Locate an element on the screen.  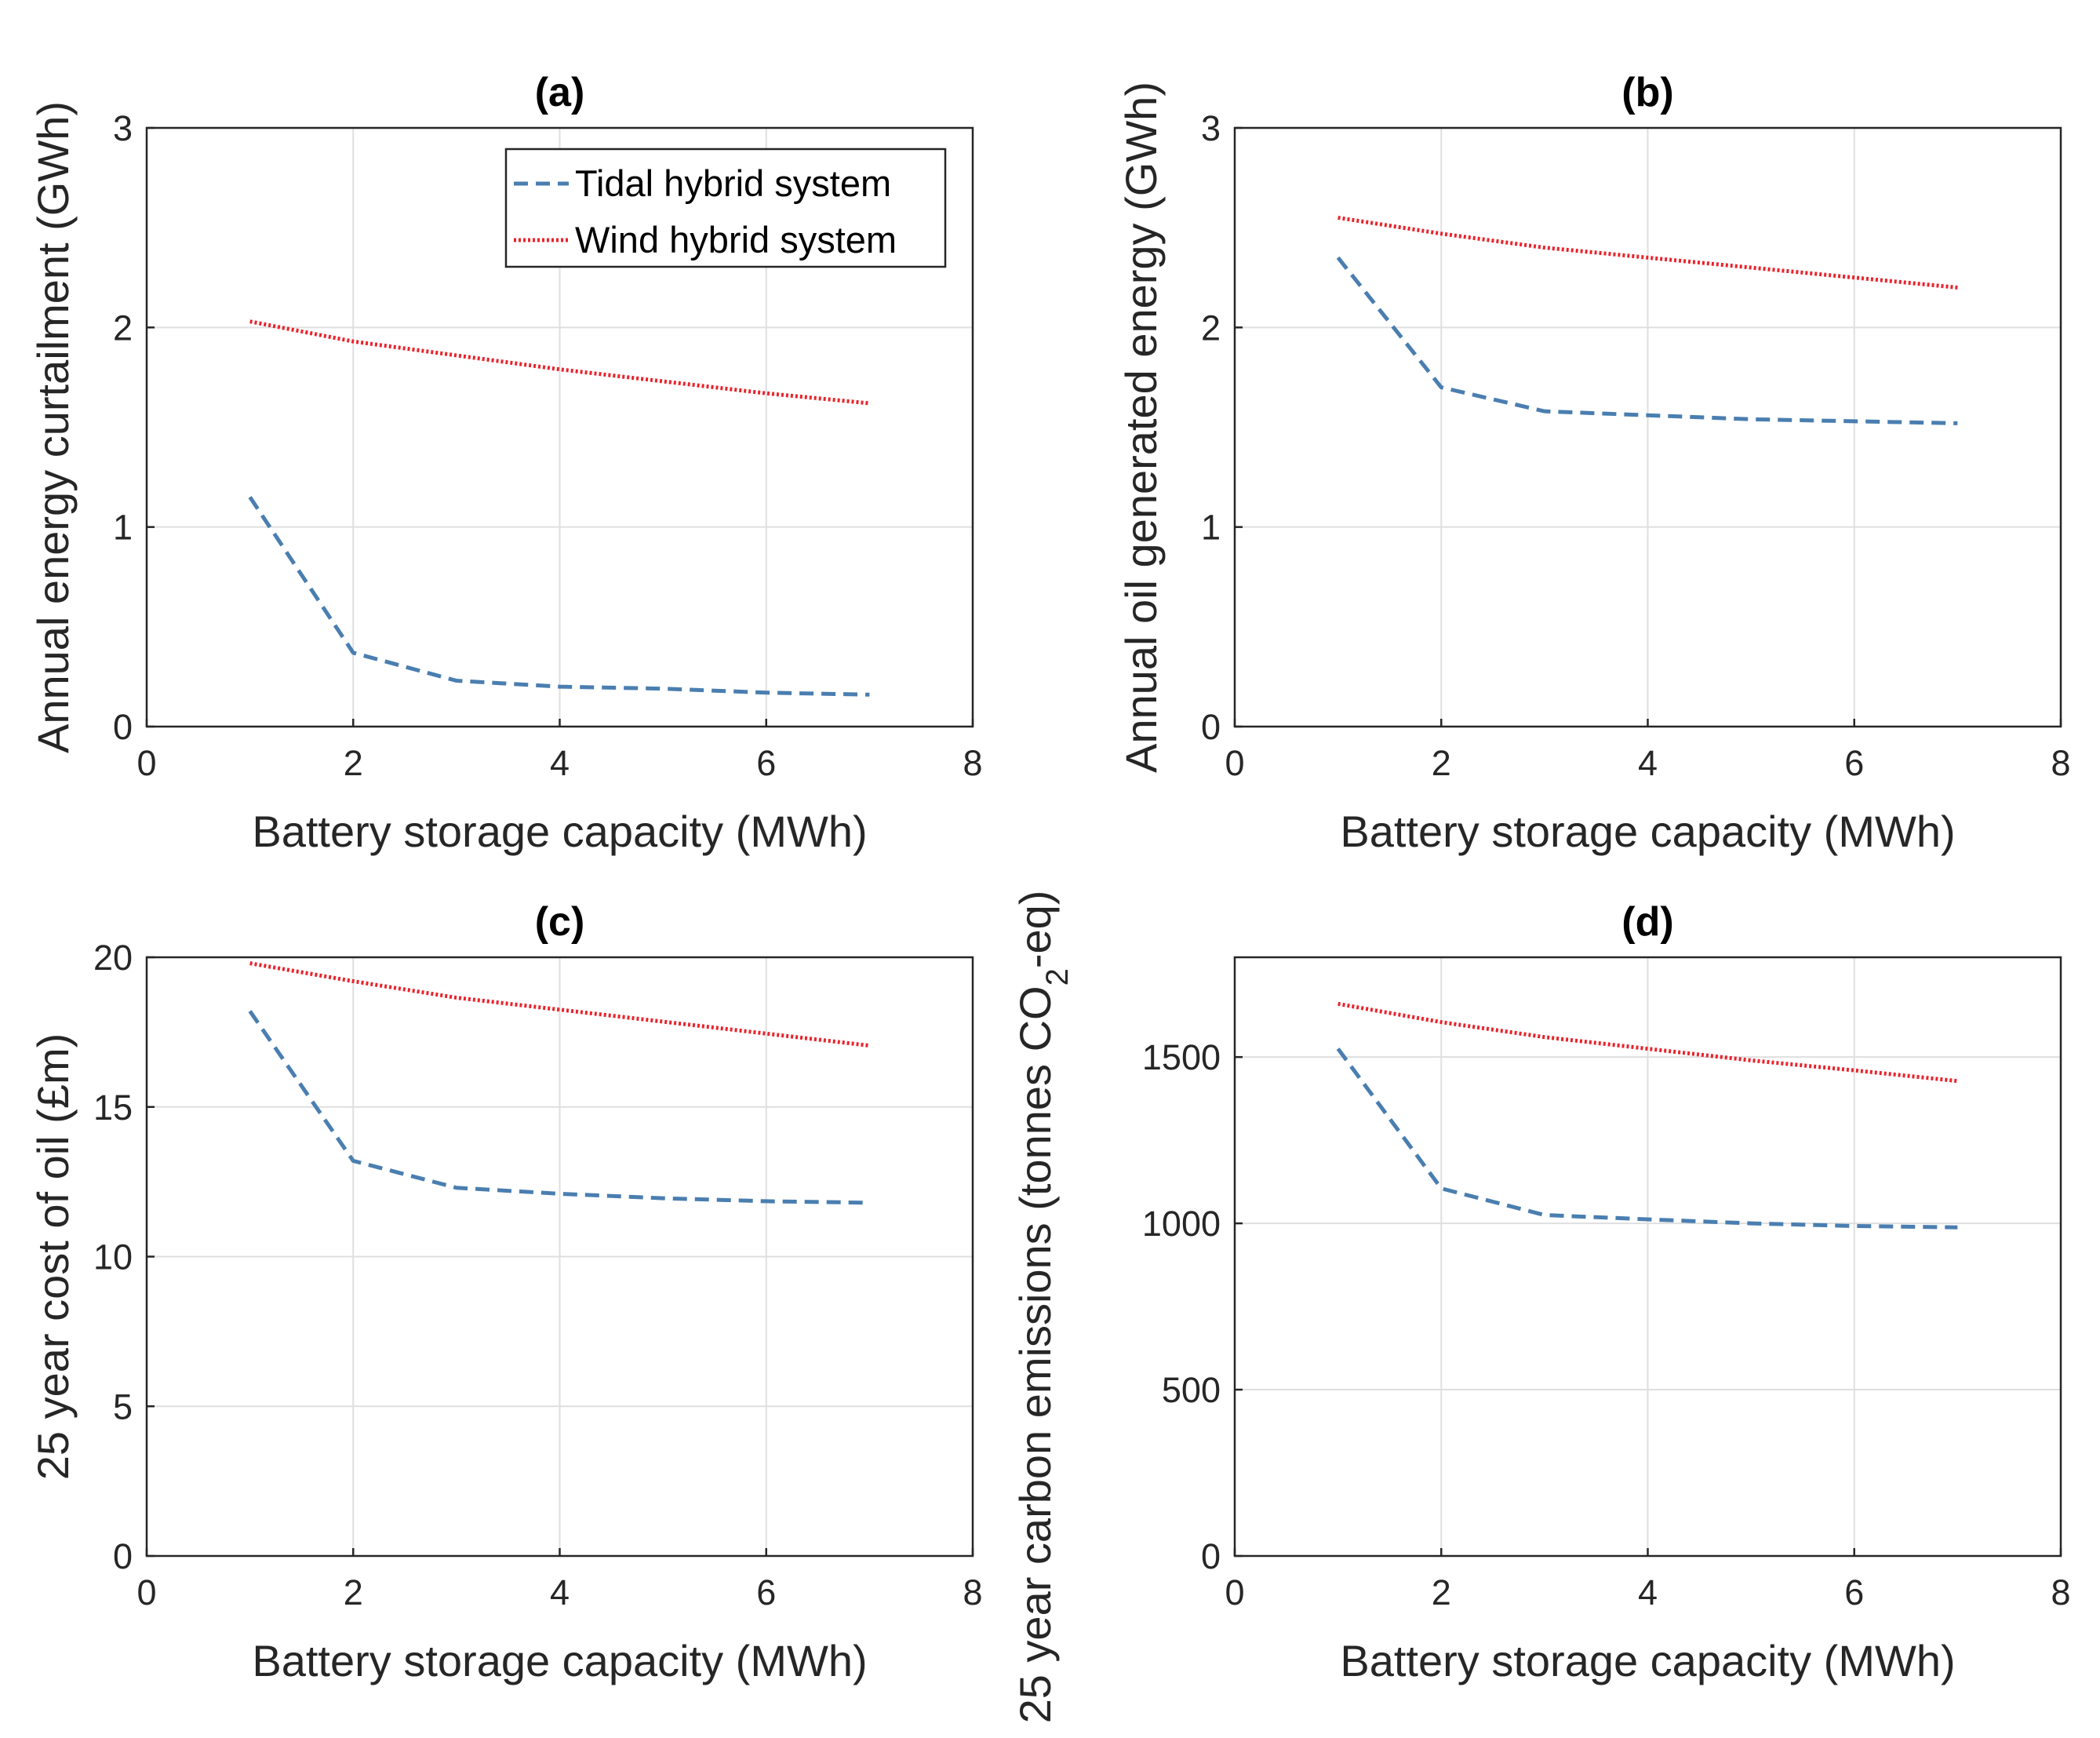
y-tick-label: 20 is located at coordinates (113, 958).